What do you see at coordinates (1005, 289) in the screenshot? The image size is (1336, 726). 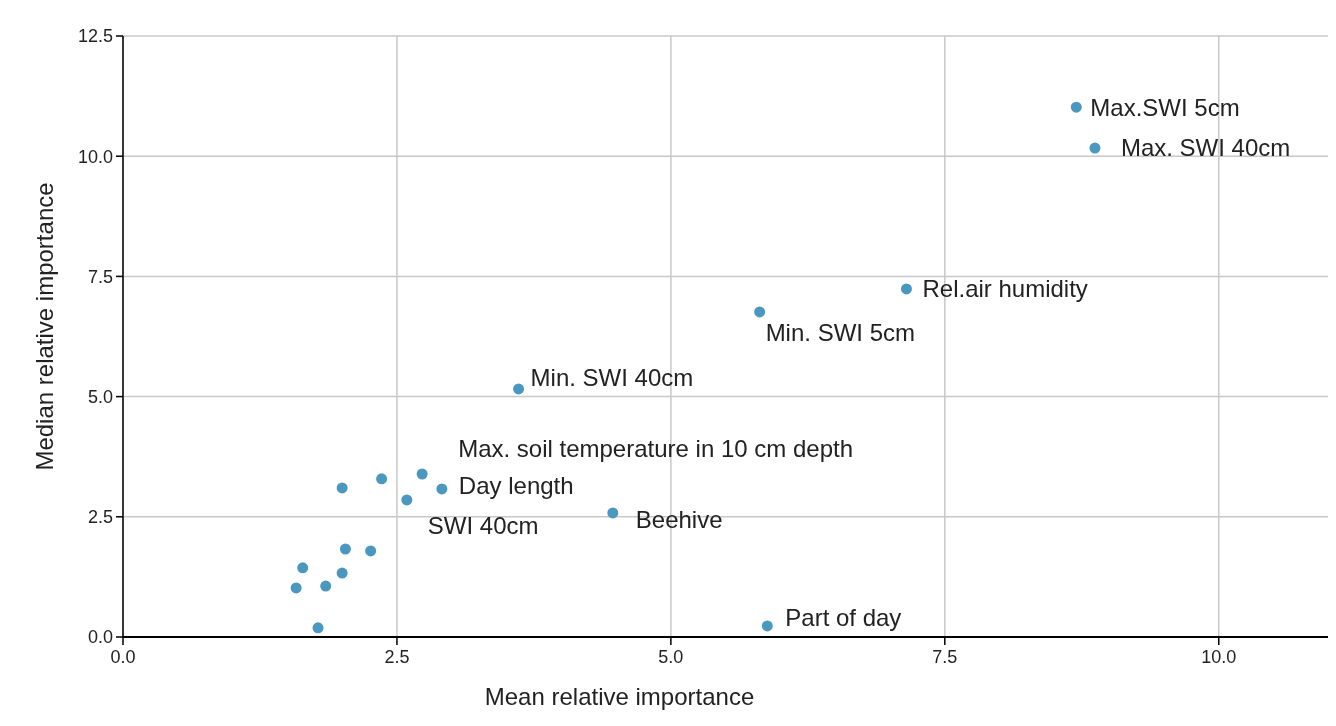 I see `annotation: Rel.air humidity` at bounding box center [1005, 289].